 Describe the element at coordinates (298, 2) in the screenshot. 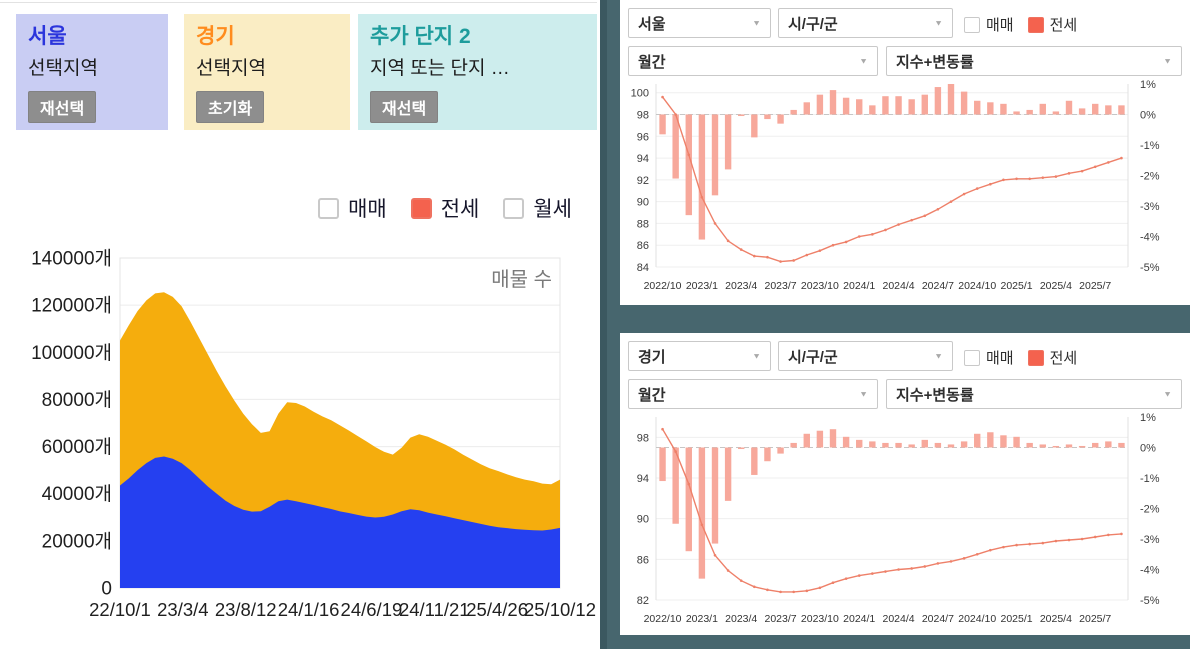

I see `top-divider` at that location.